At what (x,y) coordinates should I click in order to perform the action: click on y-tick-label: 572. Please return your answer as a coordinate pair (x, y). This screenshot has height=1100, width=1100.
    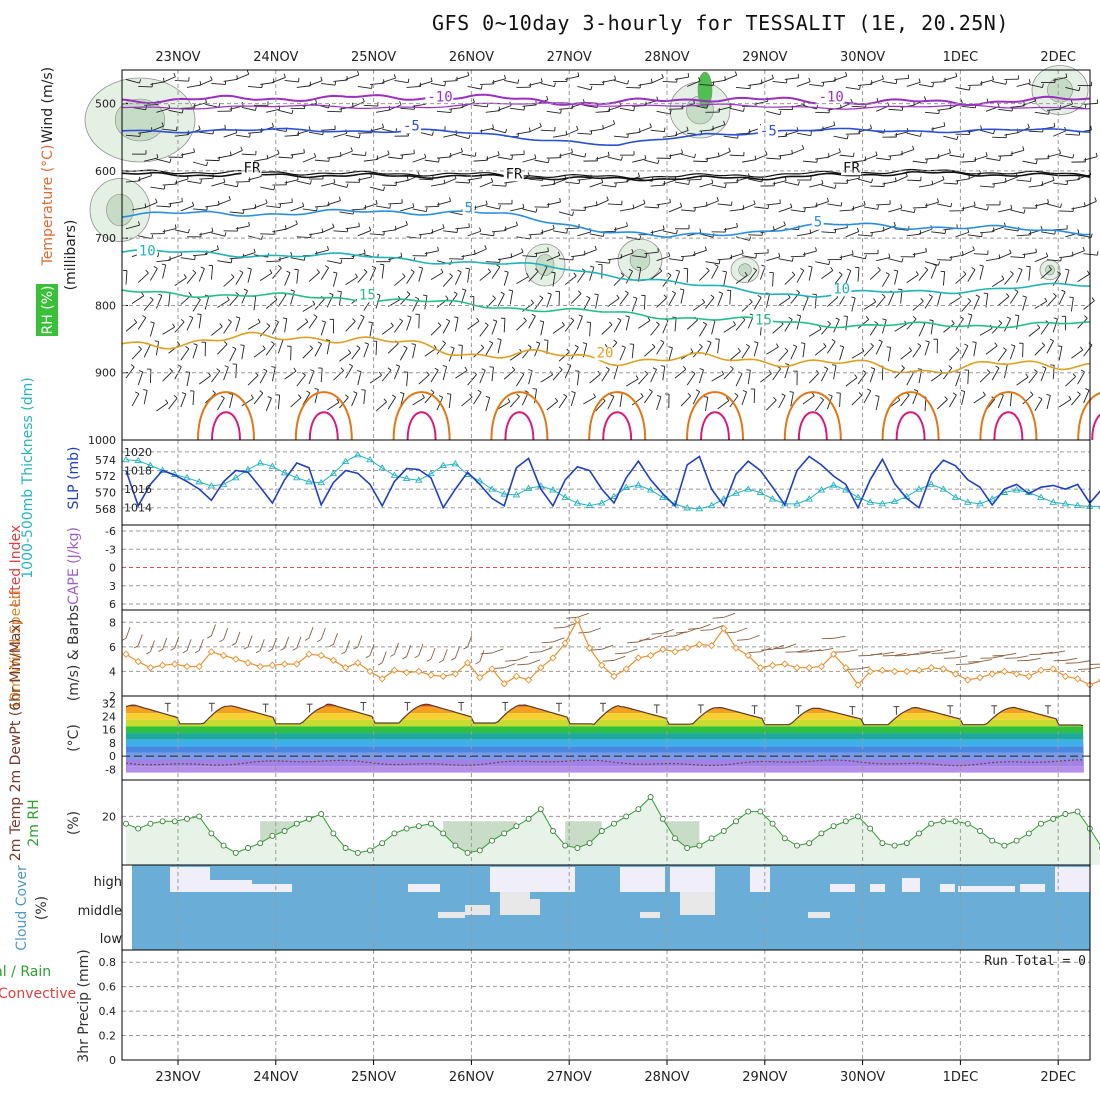
    Looking at the image, I should click on (105, 476).